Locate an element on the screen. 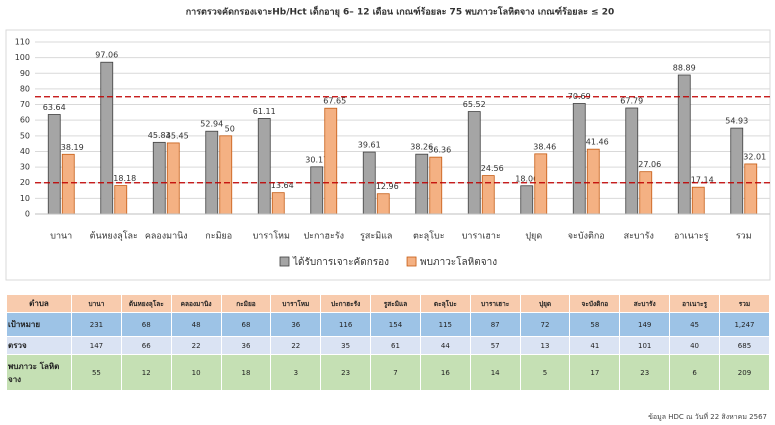 Image resolution: width=775 pixels, height=425 pixels. x-tick-label: บาราโหม is located at coordinates (271, 236).